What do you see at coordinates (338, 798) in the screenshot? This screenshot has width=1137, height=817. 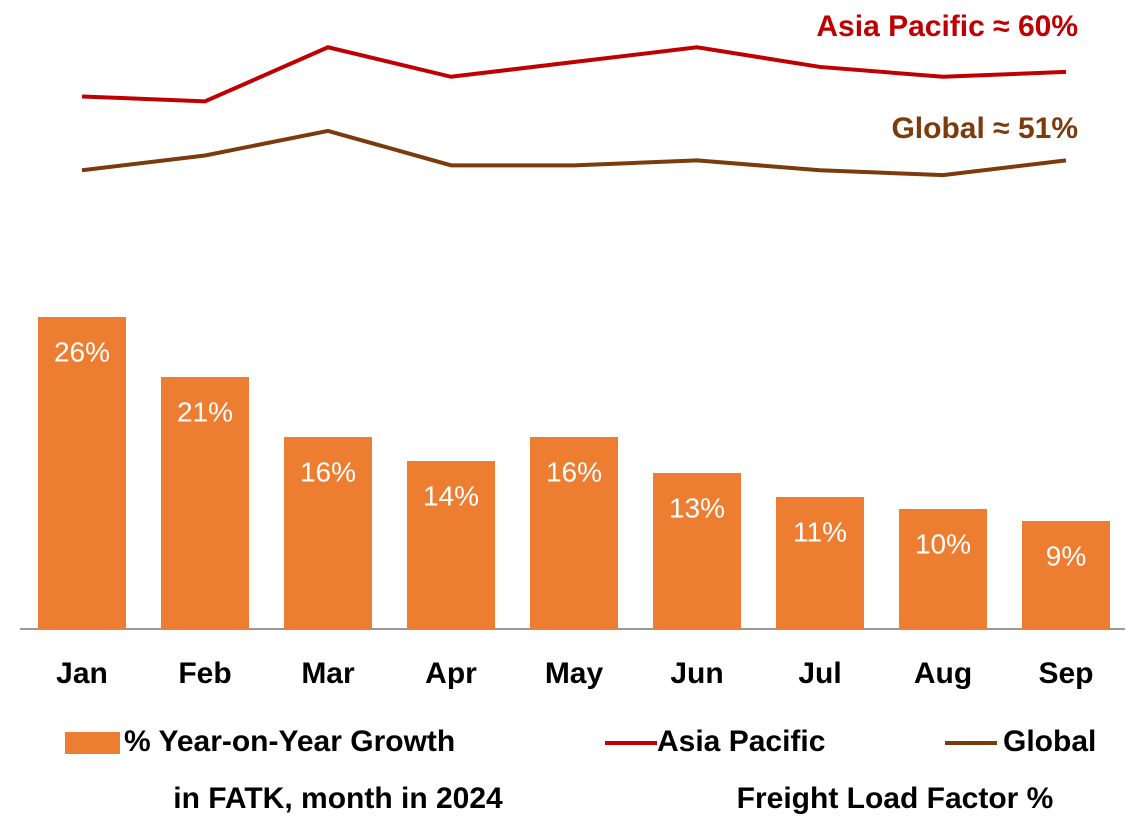 I see `legend-note: in FATK, month in 2024` at bounding box center [338, 798].